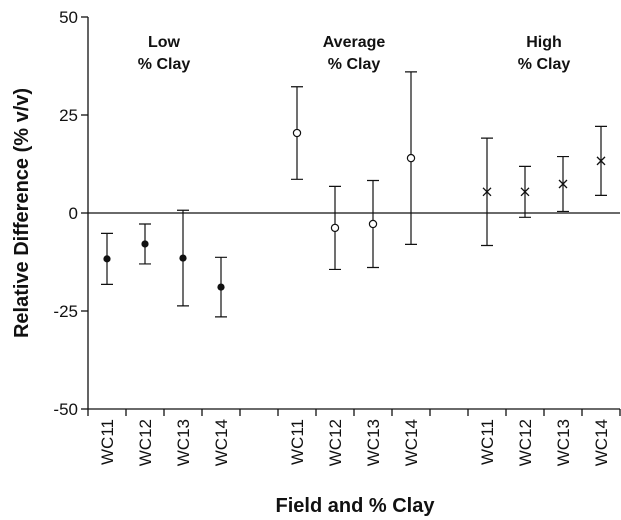 The width and height of the screenshot is (621, 520). What do you see at coordinates (22, 213) in the screenshot?
I see `y-axis-title: Relative Difference (% v/v)` at bounding box center [22, 213].